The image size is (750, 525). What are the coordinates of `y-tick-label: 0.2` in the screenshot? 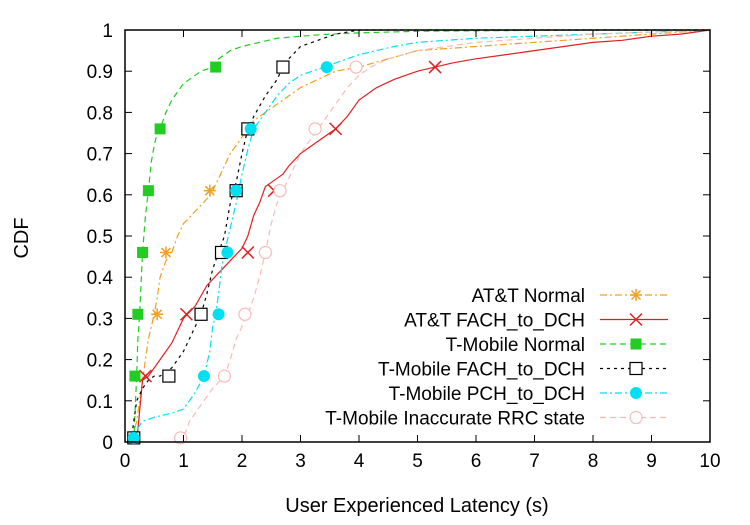 It's located at (100, 361).